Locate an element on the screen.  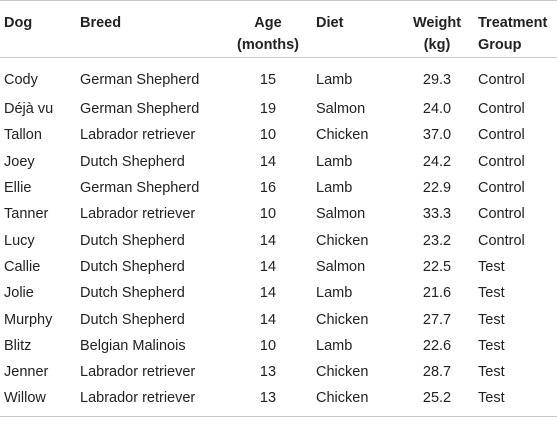
table-row: Blitz Belgian Malinois 10 Lamb 22.6 Test is located at coordinates (278, 346).